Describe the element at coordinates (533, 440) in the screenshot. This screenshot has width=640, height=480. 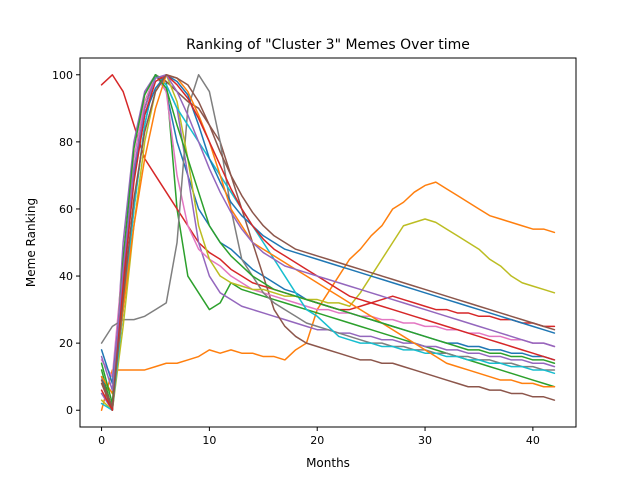
I see `x-tick-label: 40` at that location.